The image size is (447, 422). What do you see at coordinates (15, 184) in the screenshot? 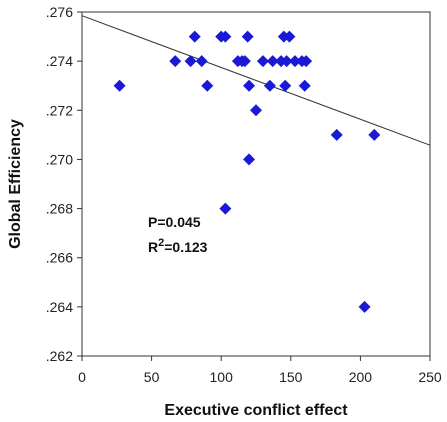
I see `y-axis-title: Global Efficiency` at bounding box center [15, 184].